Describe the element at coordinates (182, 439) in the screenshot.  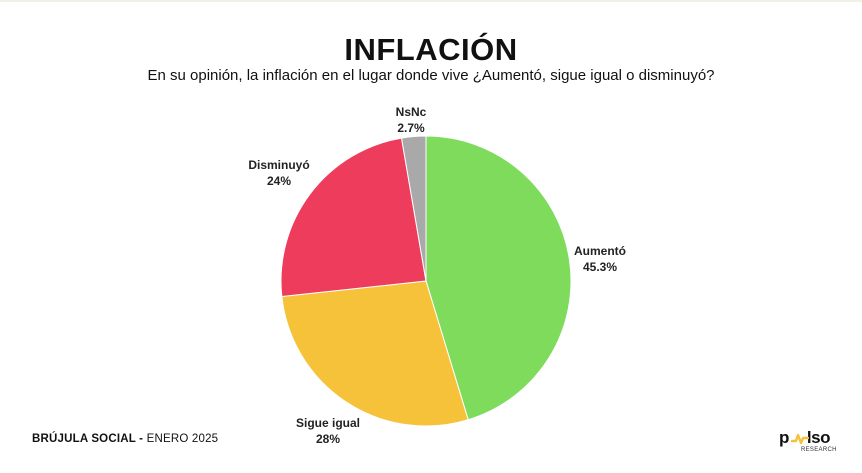
I see `footer-date: ENERO 2025` at that location.